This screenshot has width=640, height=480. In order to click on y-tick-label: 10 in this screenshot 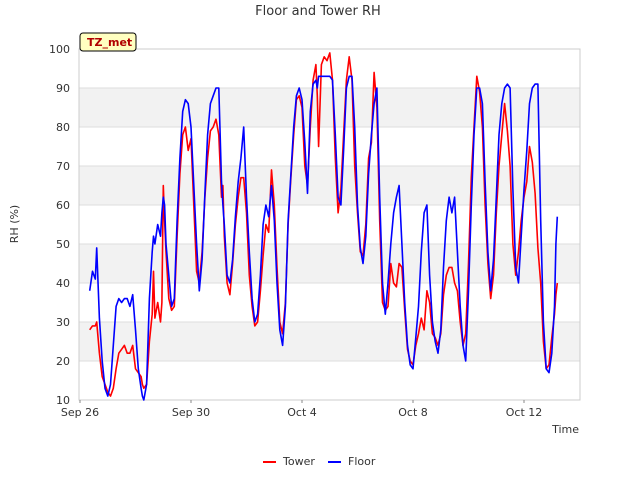, I will do `click(63, 400)`.